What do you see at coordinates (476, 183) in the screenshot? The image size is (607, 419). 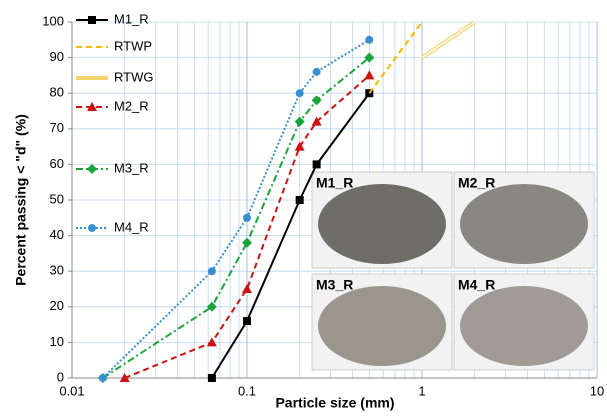 I see `photo-label: M2_R` at bounding box center [476, 183].